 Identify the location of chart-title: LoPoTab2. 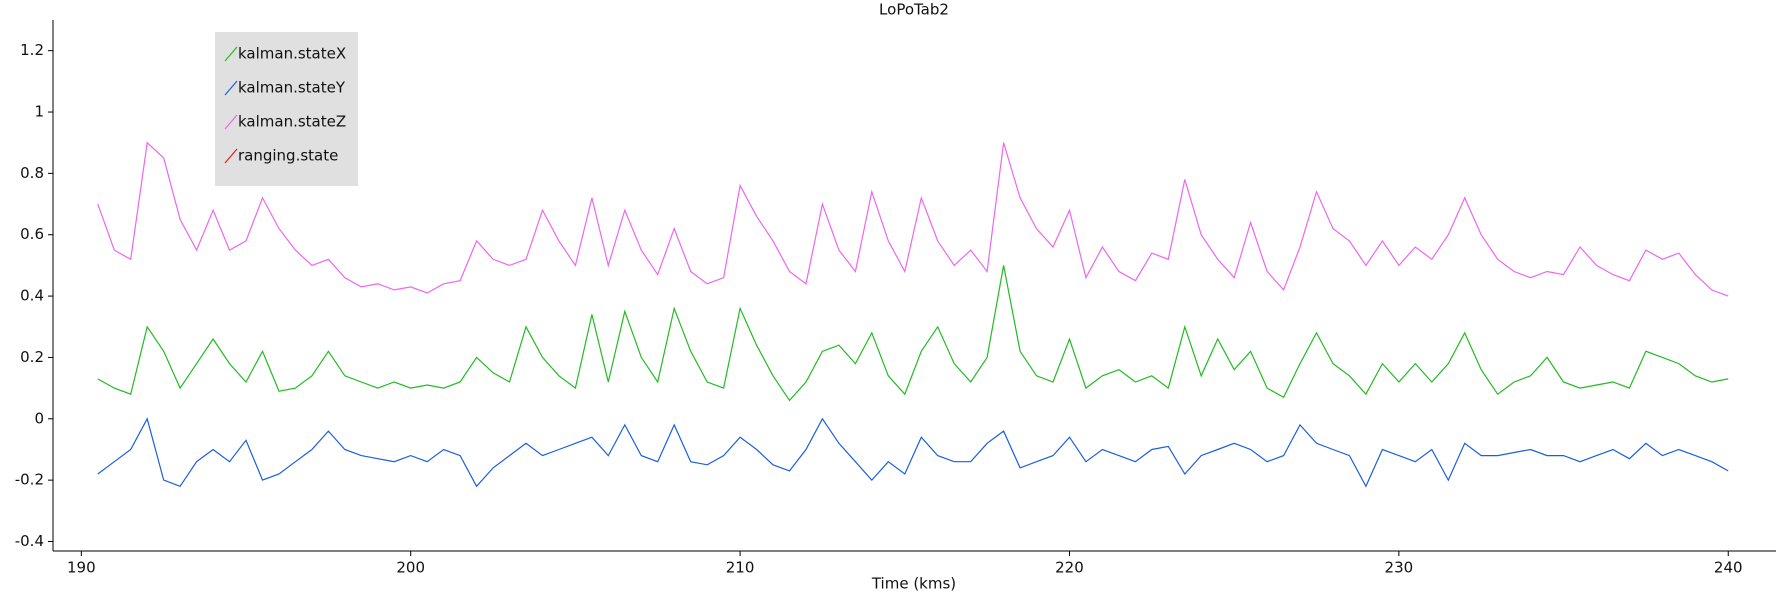
(914, 10).